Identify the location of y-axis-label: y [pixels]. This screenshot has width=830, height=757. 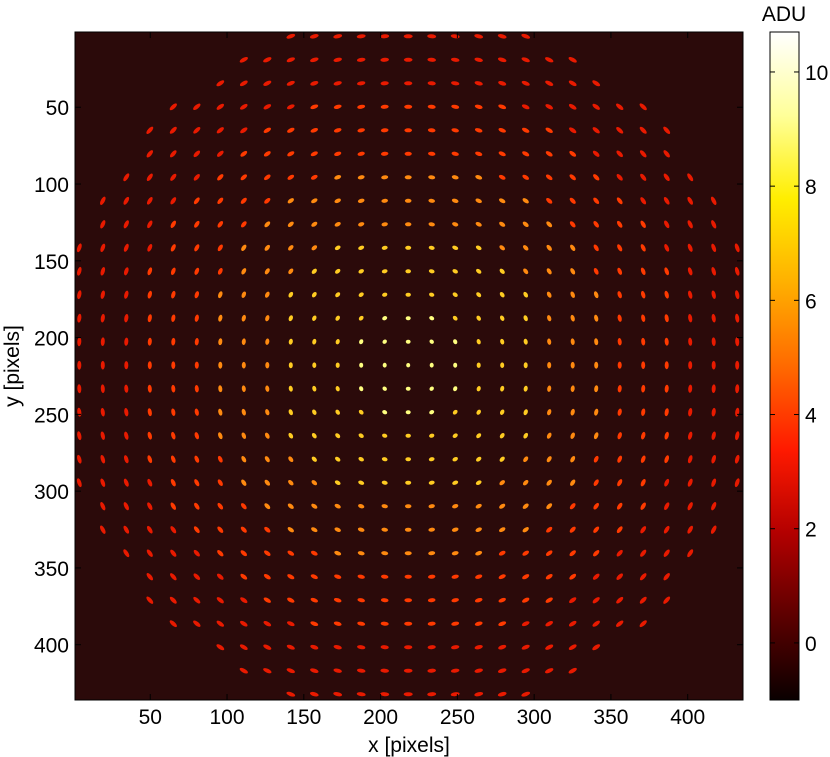
(12, 366).